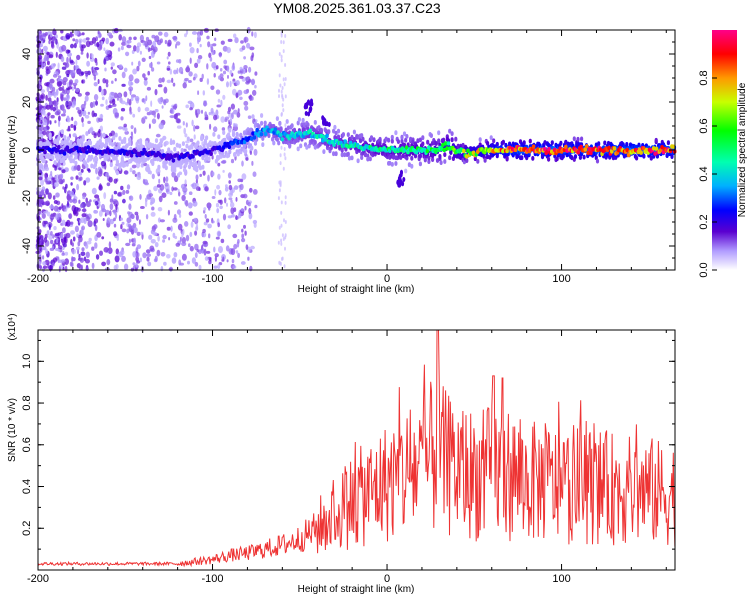 The image size is (750, 600). Describe the element at coordinates (27, 528) in the screenshot. I see `snr-y-tick-label: 0.2` at that location.